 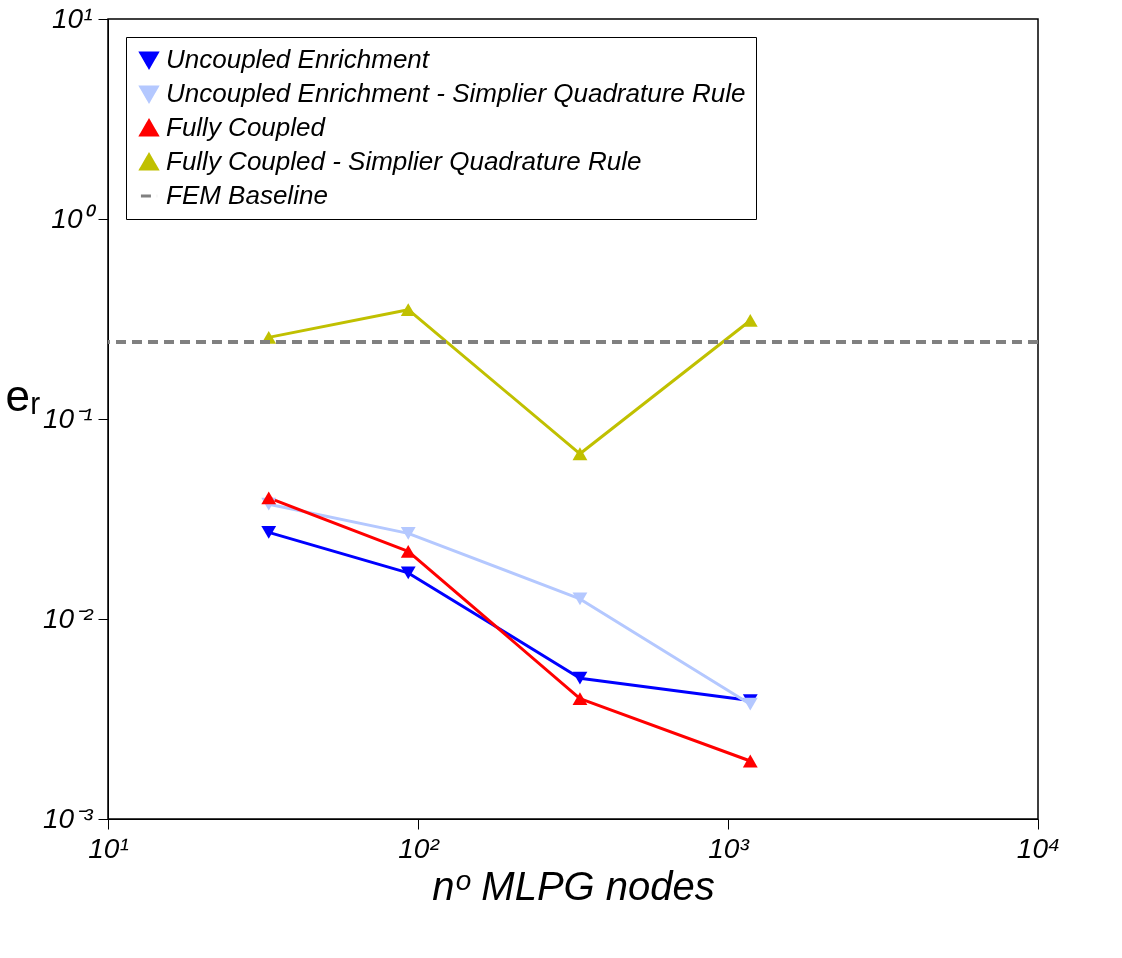 What do you see at coordinates (419, 848) in the screenshot?
I see `x-tick-label: 10²` at bounding box center [419, 848].